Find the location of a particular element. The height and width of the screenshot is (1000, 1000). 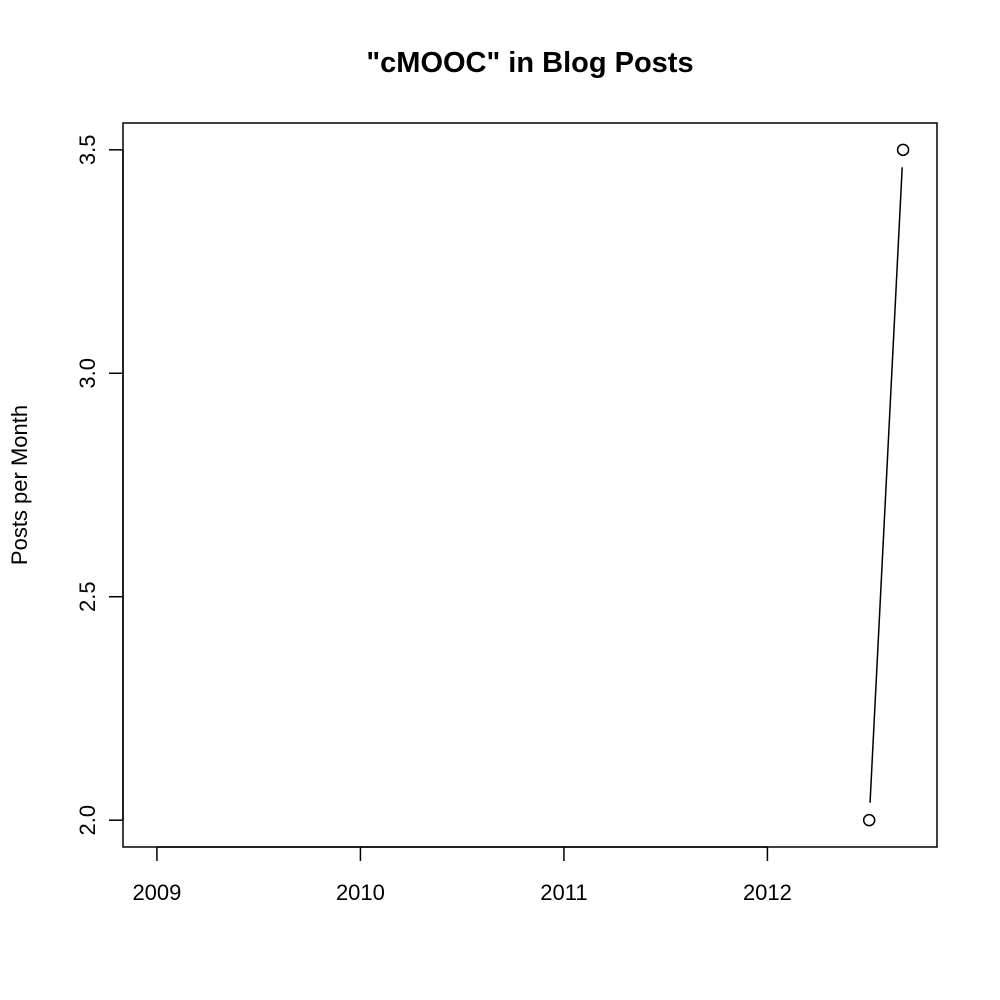

x-axis: 2009 2010 2011 2012 is located at coordinates (462, 875).